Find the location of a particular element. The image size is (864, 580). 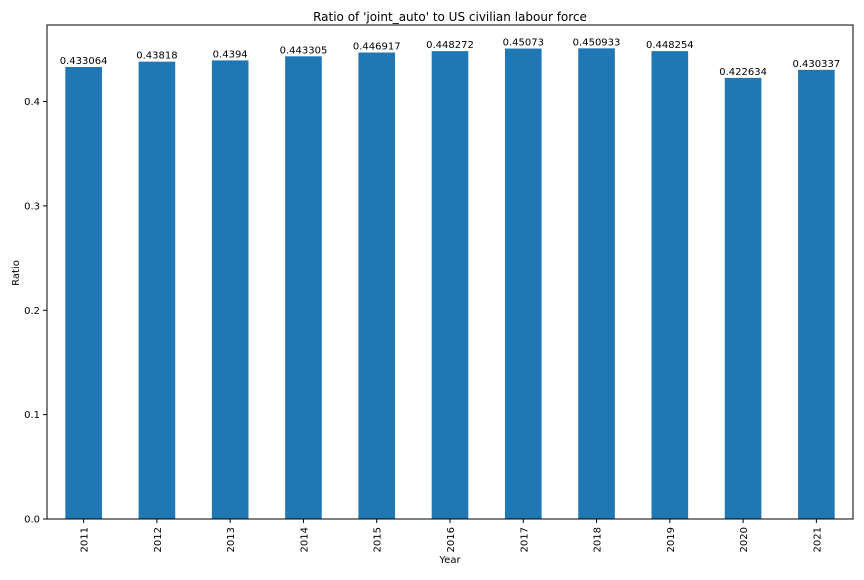

x-tick-label-2021: 2021 is located at coordinates (817, 539).